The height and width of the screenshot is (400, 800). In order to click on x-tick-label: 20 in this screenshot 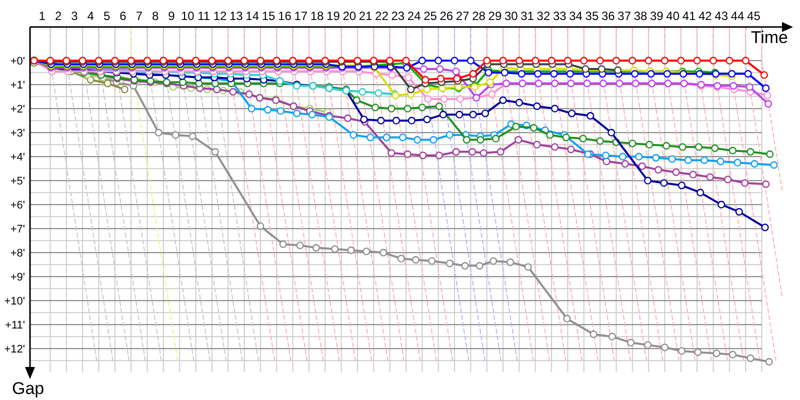, I will do `click(349, 16)`.